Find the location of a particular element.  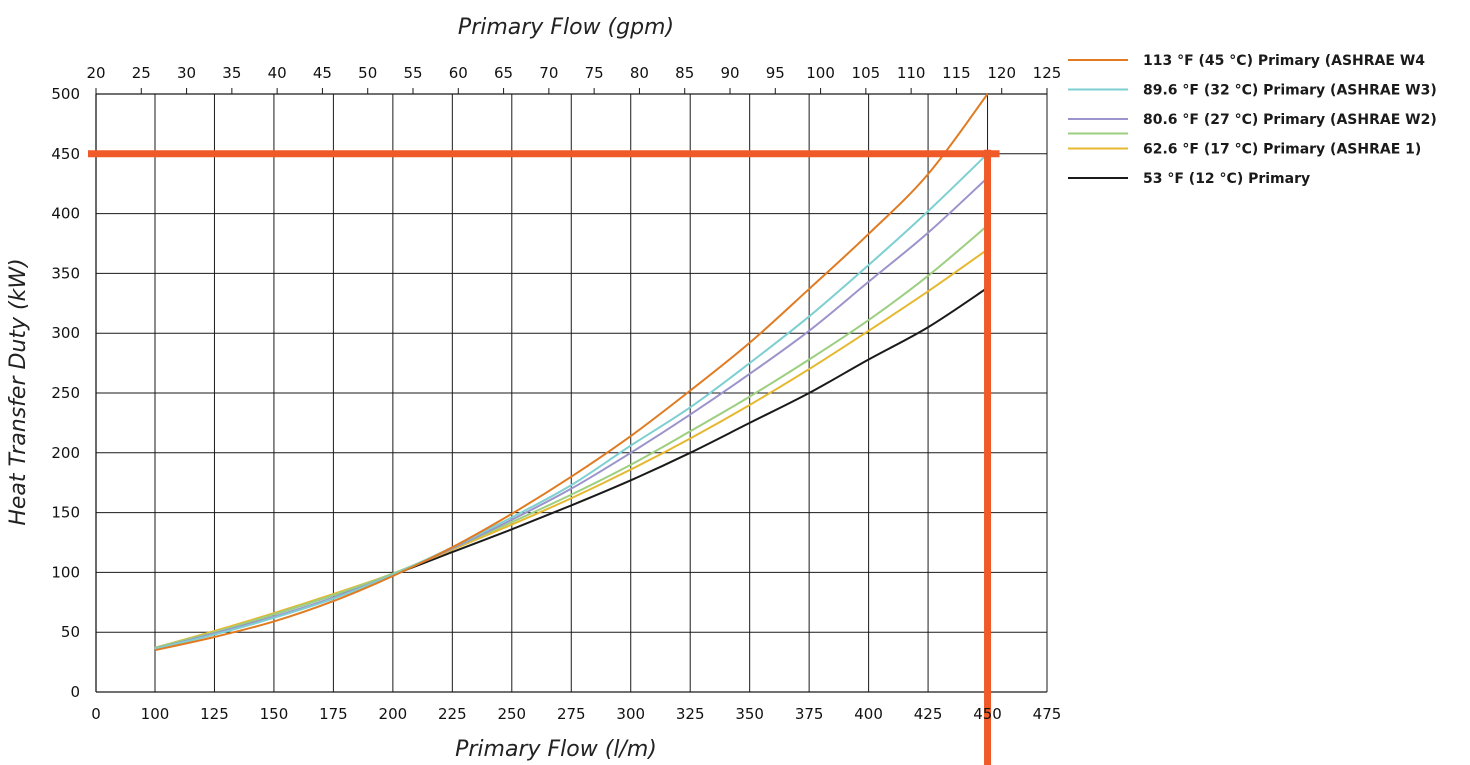

x-axis-title: Primary Flow (l/m) is located at coordinates (556, 749).